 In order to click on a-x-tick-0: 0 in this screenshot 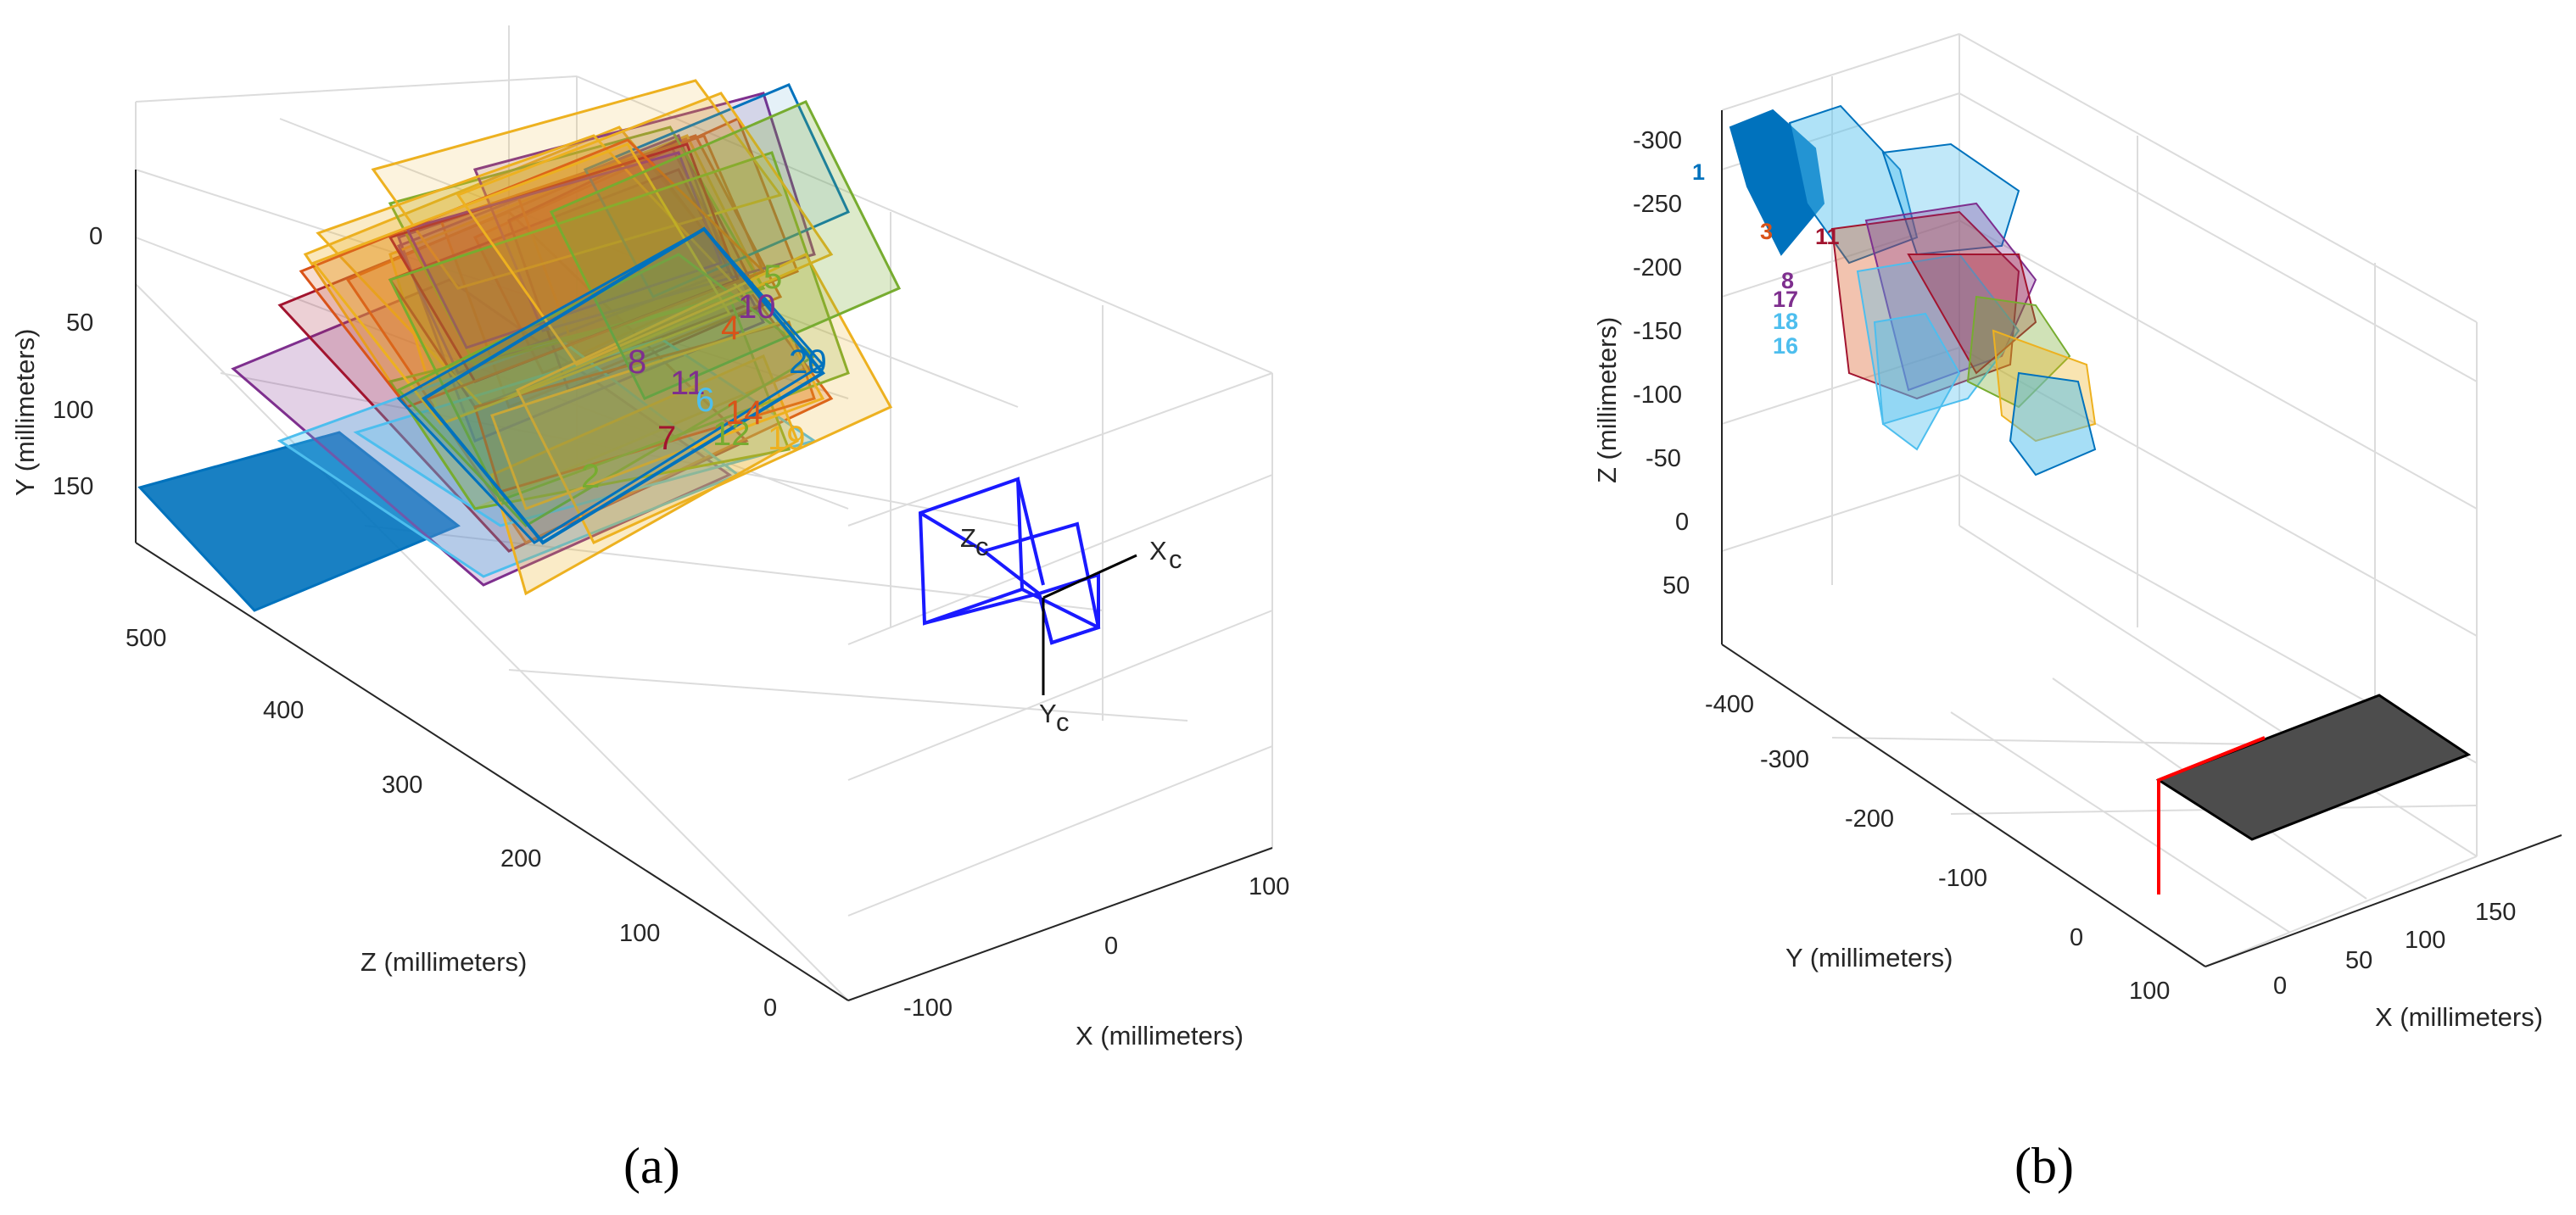, I will do `click(1111, 946)`.